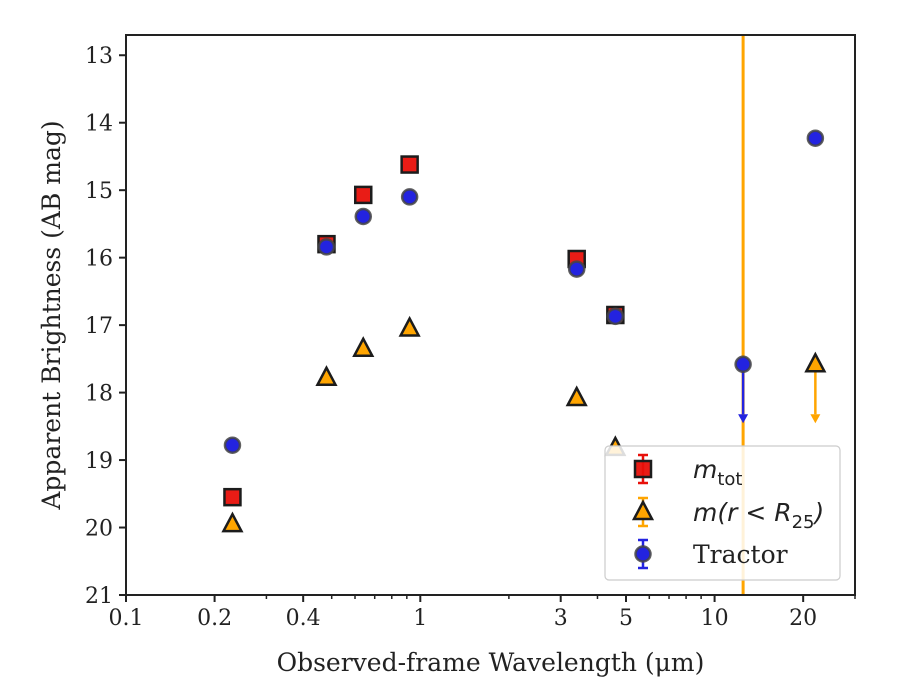 Image resolution: width=900 pixels, height=700 pixels. Describe the element at coordinates (643, 469) in the screenshot. I see `legend-marker-square` at that location.